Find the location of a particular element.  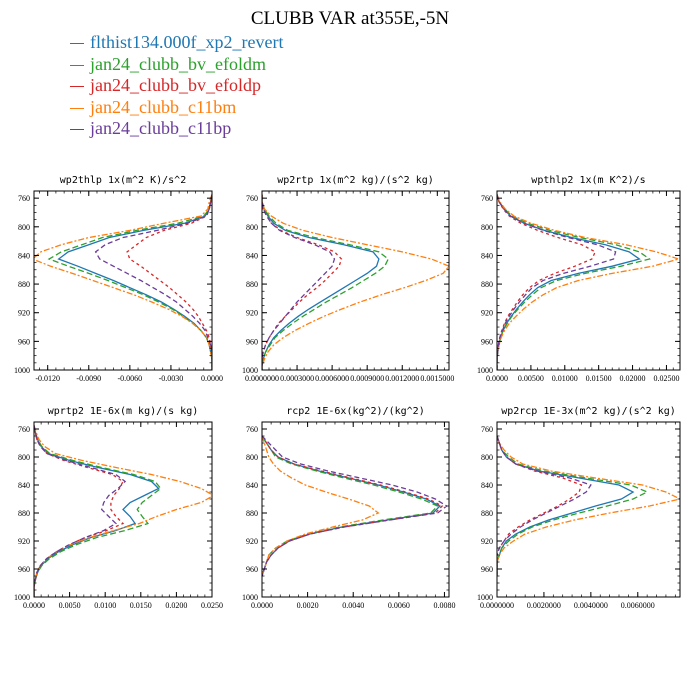

x-tick-label: 0.0200 is located at coordinates (176, 605).